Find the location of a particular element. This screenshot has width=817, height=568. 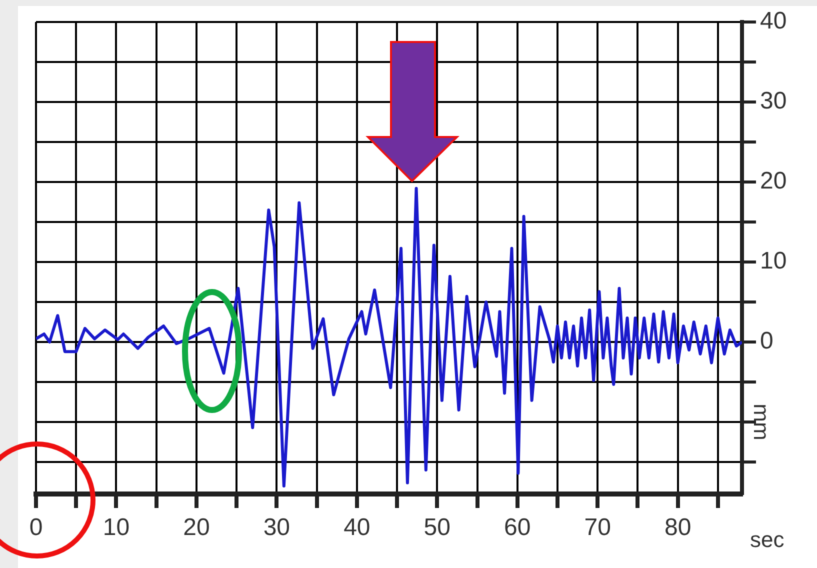

x-tick-label: 70 is located at coordinates (597, 528).